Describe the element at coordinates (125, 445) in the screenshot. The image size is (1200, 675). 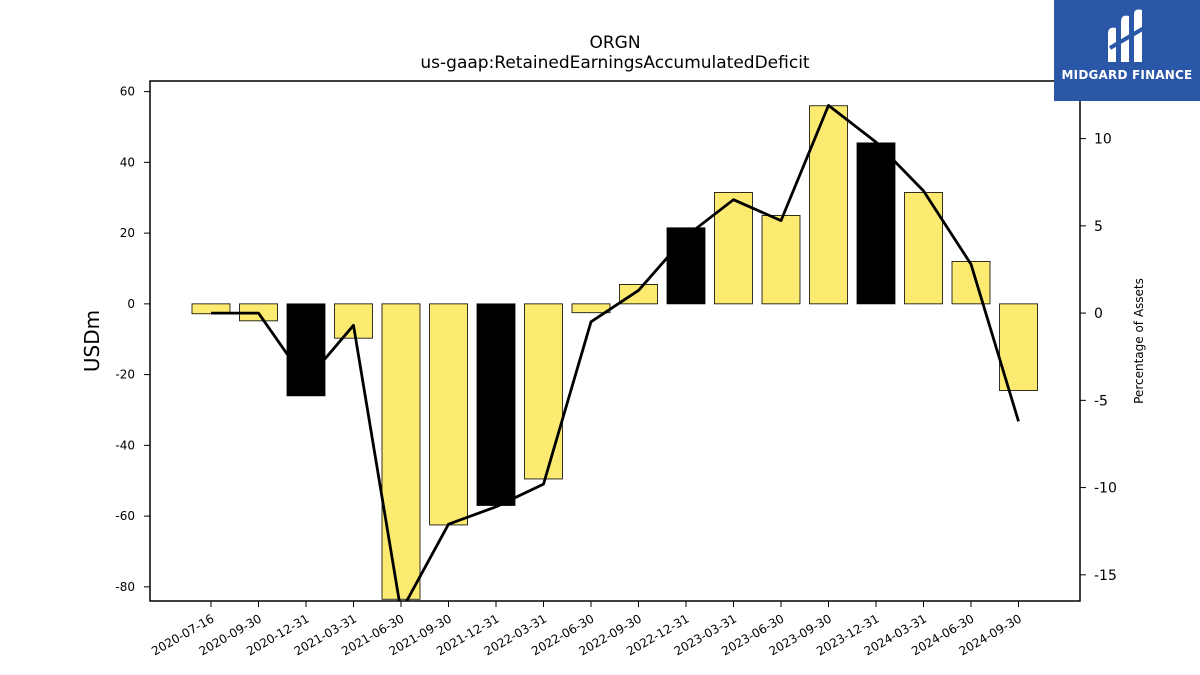
I see `y-tick-label: -40` at that location.